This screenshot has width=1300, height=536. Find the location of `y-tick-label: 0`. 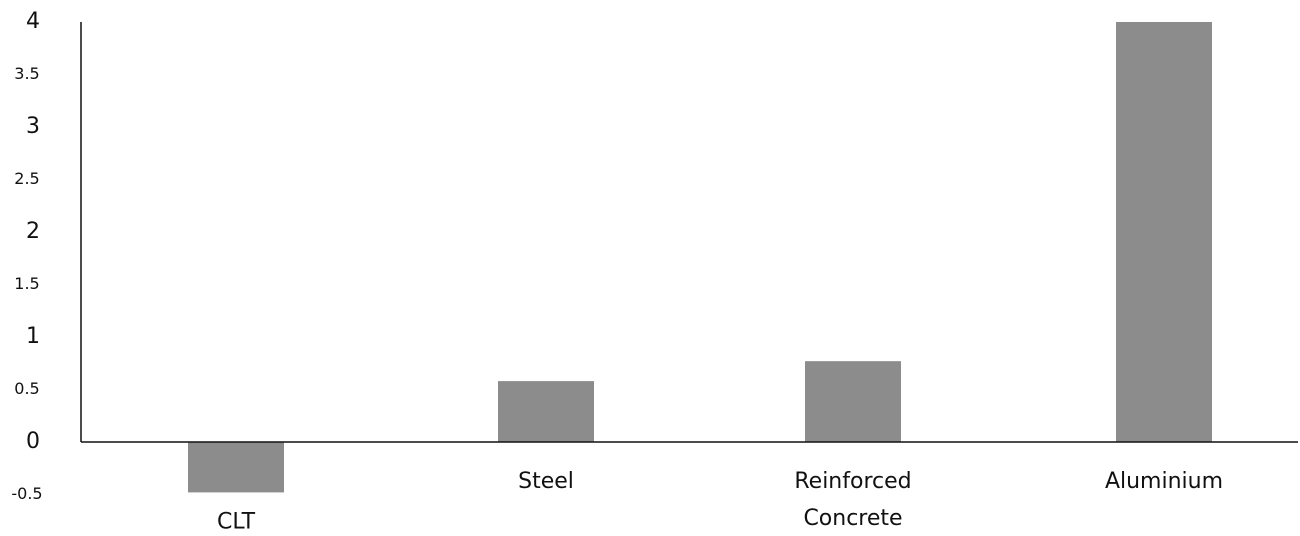

y-tick-label: 0 is located at coordinates (33, 441).